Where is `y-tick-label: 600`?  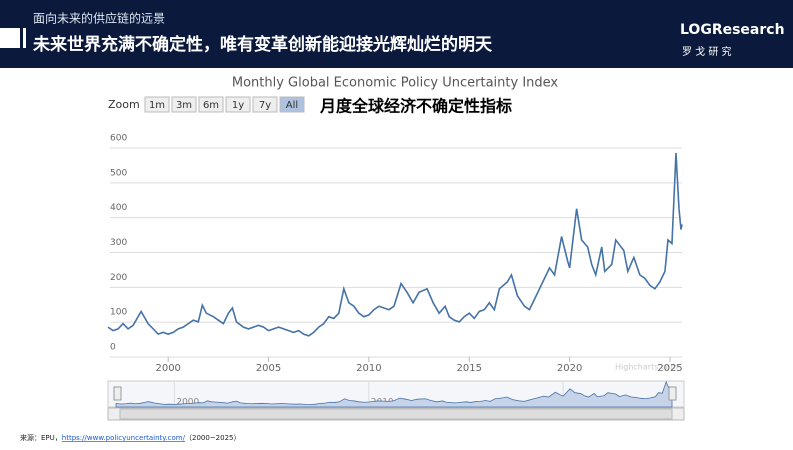
y-tick-label: 600 is located at coordinates (118, 139).